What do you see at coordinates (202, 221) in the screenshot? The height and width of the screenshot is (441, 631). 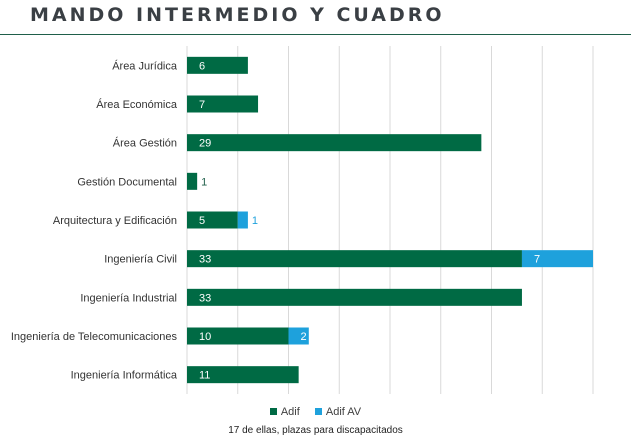 I see `data-label: 5` at bounding box center [202, 221].